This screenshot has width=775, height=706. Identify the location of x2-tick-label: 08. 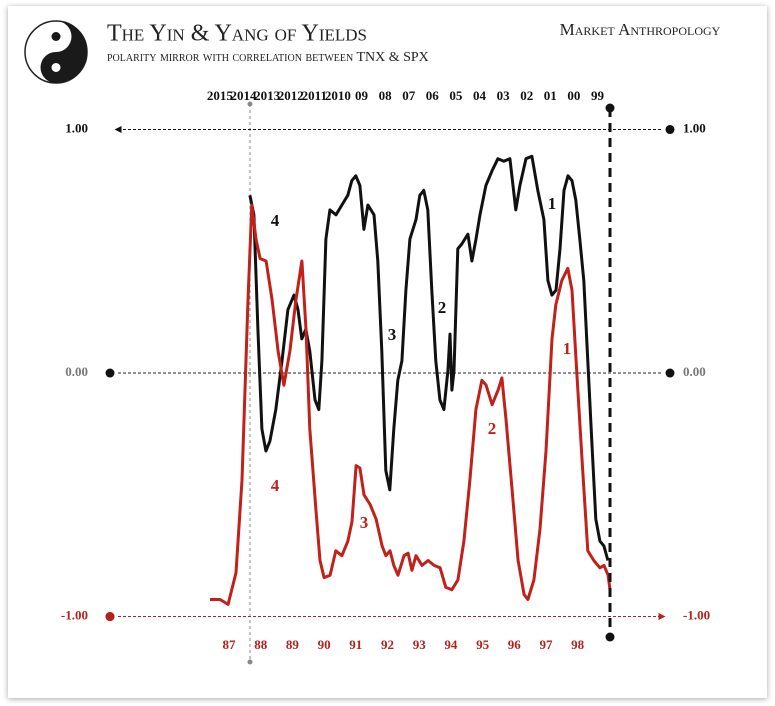
(386, 95).